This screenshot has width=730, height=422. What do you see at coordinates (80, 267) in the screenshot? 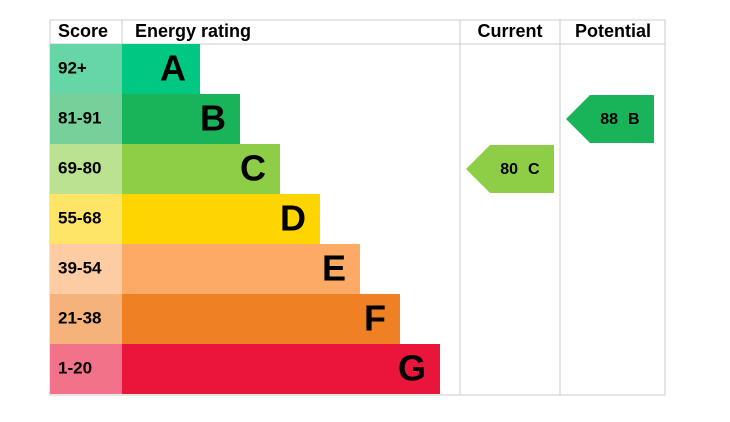
I see `score-label: 39-54` at bounding box center [80, 267].